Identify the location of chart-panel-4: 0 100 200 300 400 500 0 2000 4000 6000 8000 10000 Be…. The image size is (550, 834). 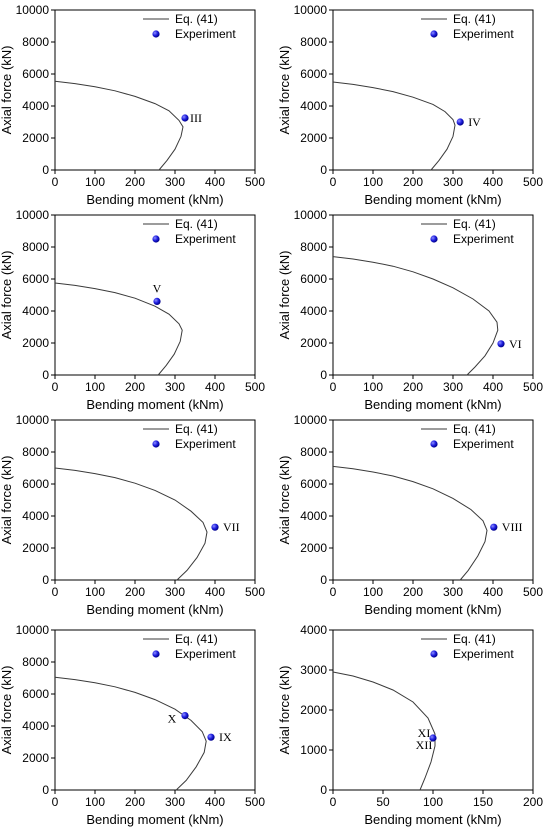
(410, 310).